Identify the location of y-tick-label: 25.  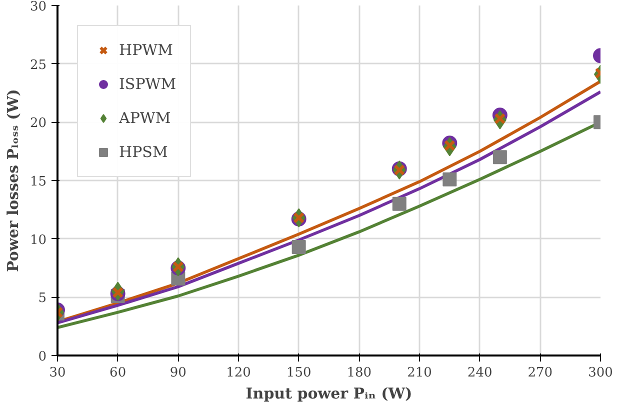
(38, 65).